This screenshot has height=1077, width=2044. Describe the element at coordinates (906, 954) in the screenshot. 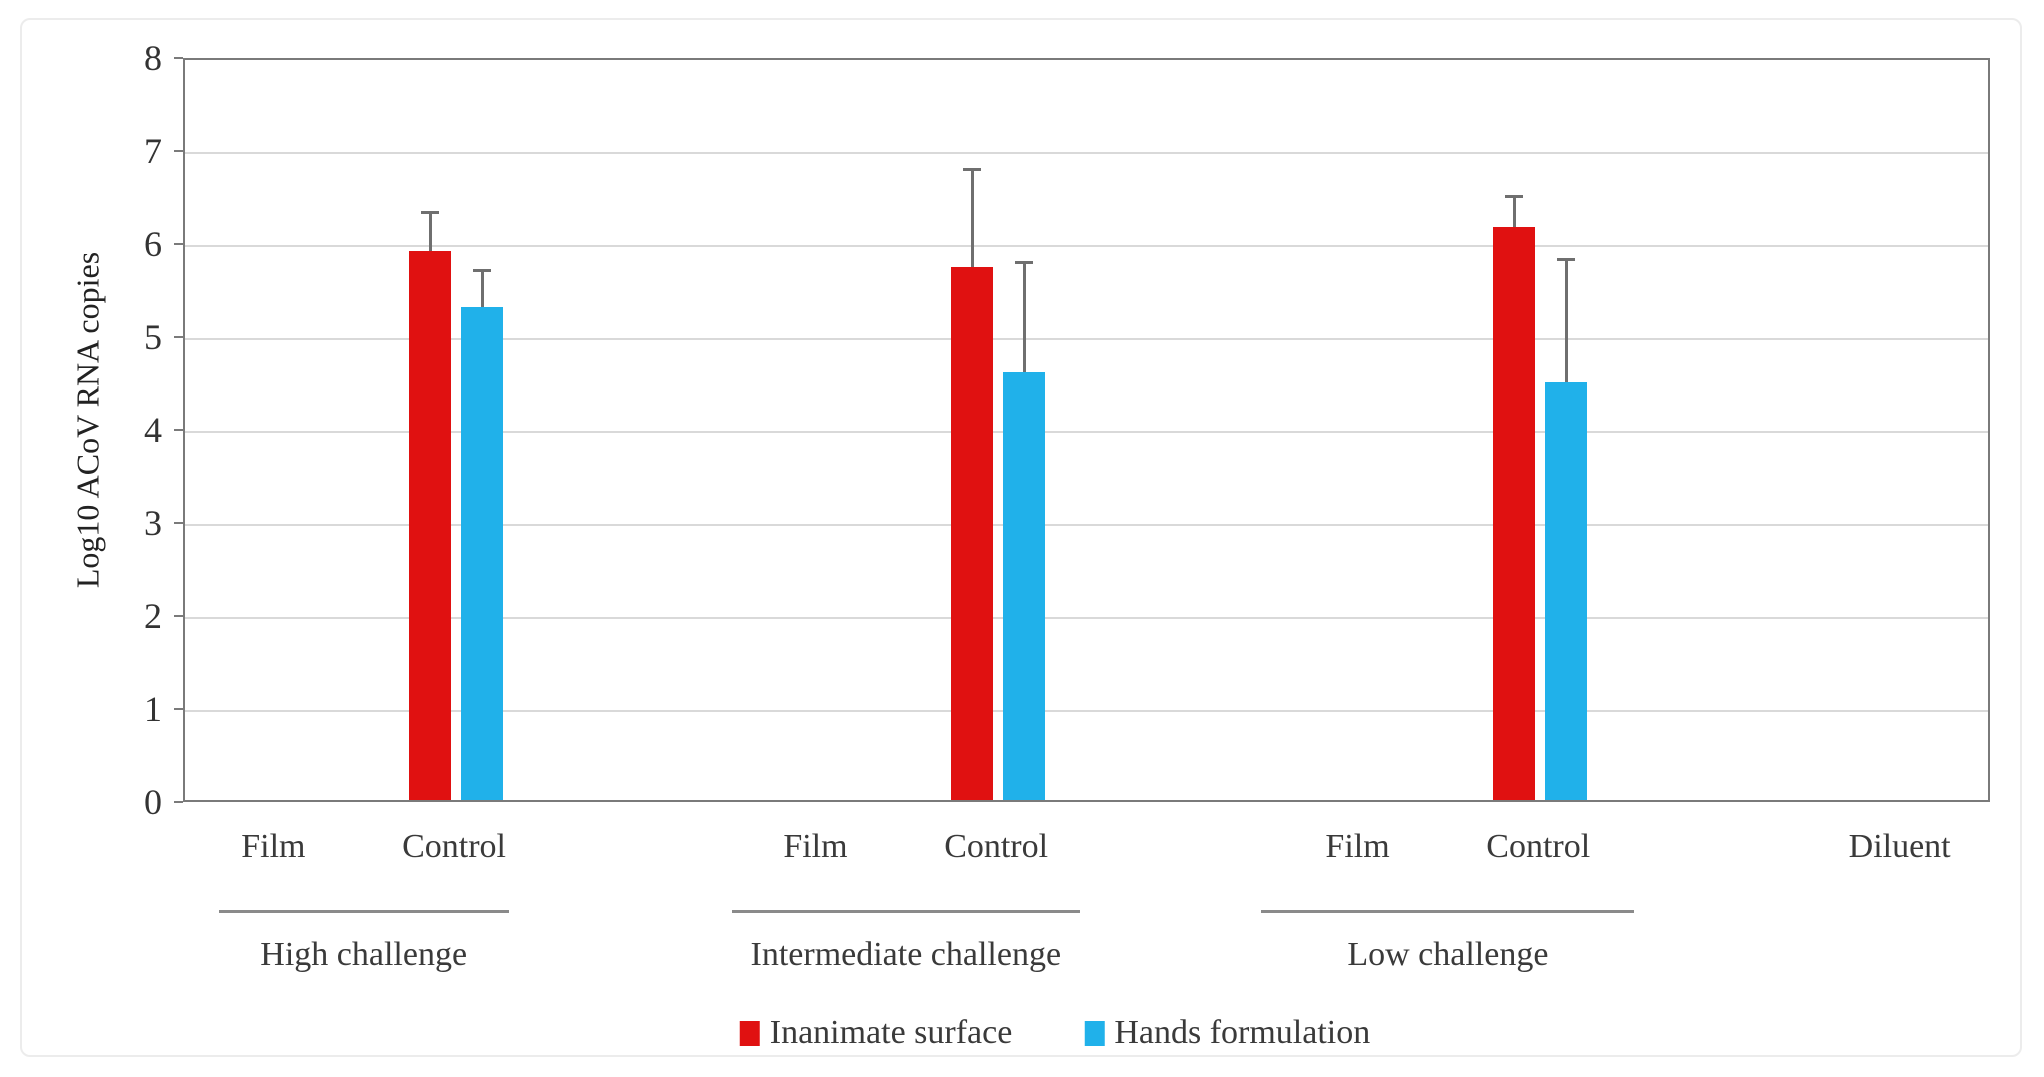

I see `group-label-intermediate-challenge: Intermediate challenge` at that location.